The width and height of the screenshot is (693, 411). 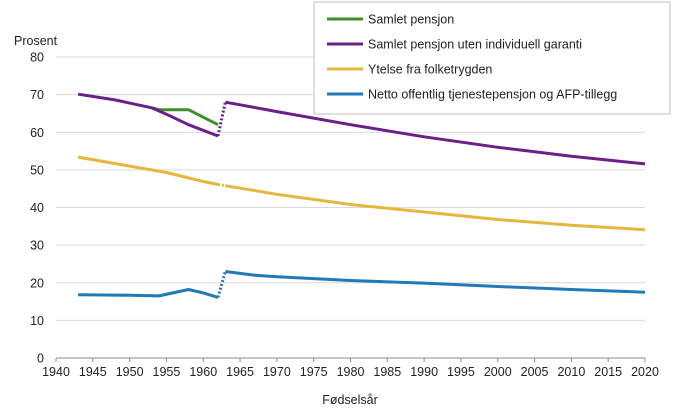 I want to click on y-tick-label: 0, so click(x=40, y=359).